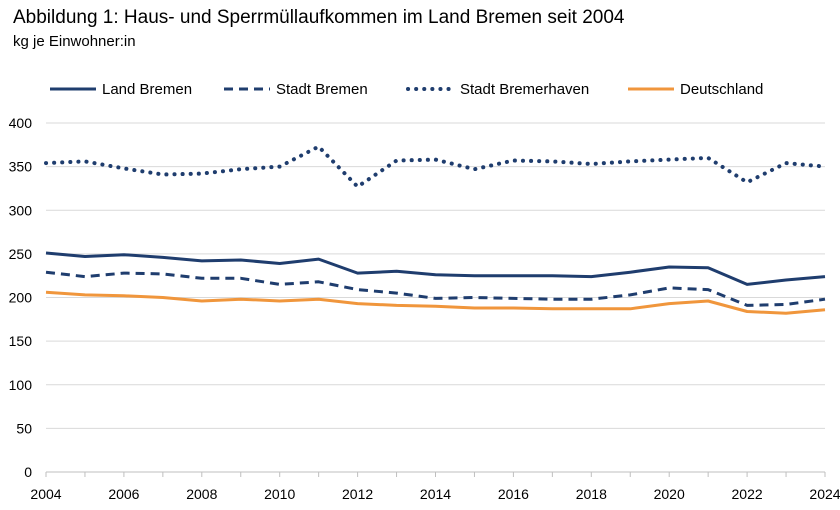 This screenshot has height=510, width=840. Describe the element at coordinates (28, 472) in the screenshot. I see `y-tick-label-0: 0` at that location.